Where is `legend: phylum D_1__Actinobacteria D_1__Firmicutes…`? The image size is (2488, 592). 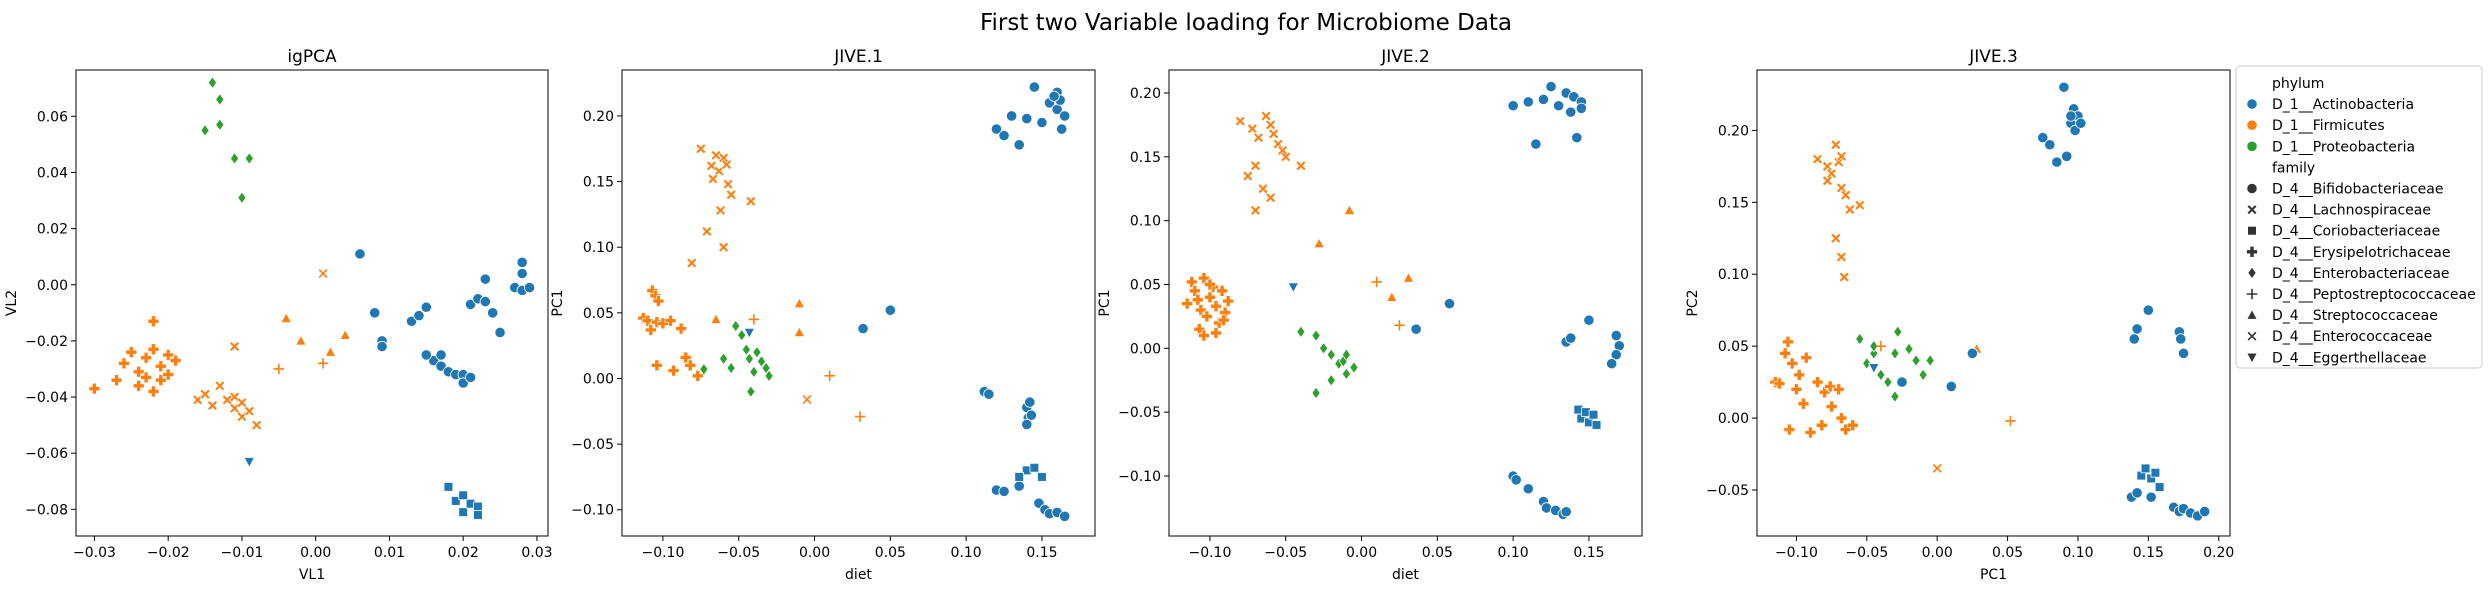
legend: phylum D_1__Actinobacteria D_1__Firmicutes… is located at coordinates (2359, 217).